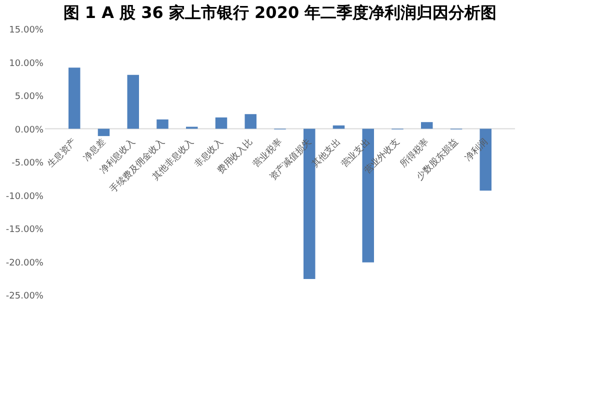  Describe the element at coordinates (29, 97) in the screenshot. I see `y-tick-label: 5.00%` at that location.